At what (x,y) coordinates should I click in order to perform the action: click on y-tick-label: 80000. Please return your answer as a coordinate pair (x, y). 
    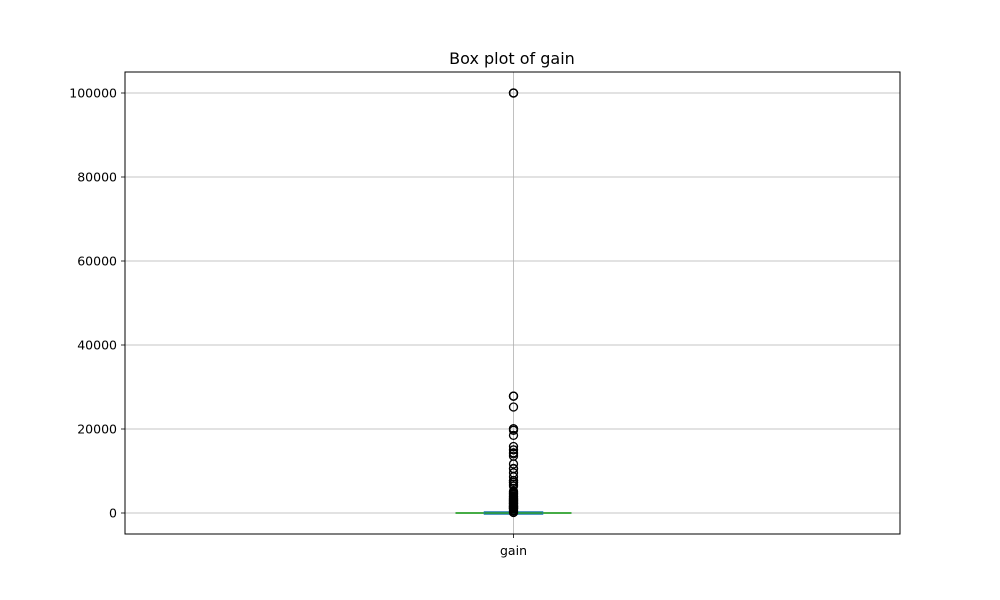
    Looking at the image, I should click on (97, 177).